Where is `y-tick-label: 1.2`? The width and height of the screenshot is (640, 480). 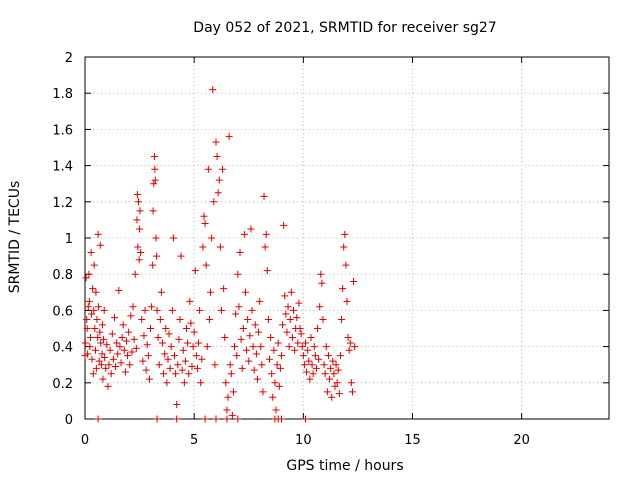
y-tick-label: 1.2 is located at coordinates (62, 203).